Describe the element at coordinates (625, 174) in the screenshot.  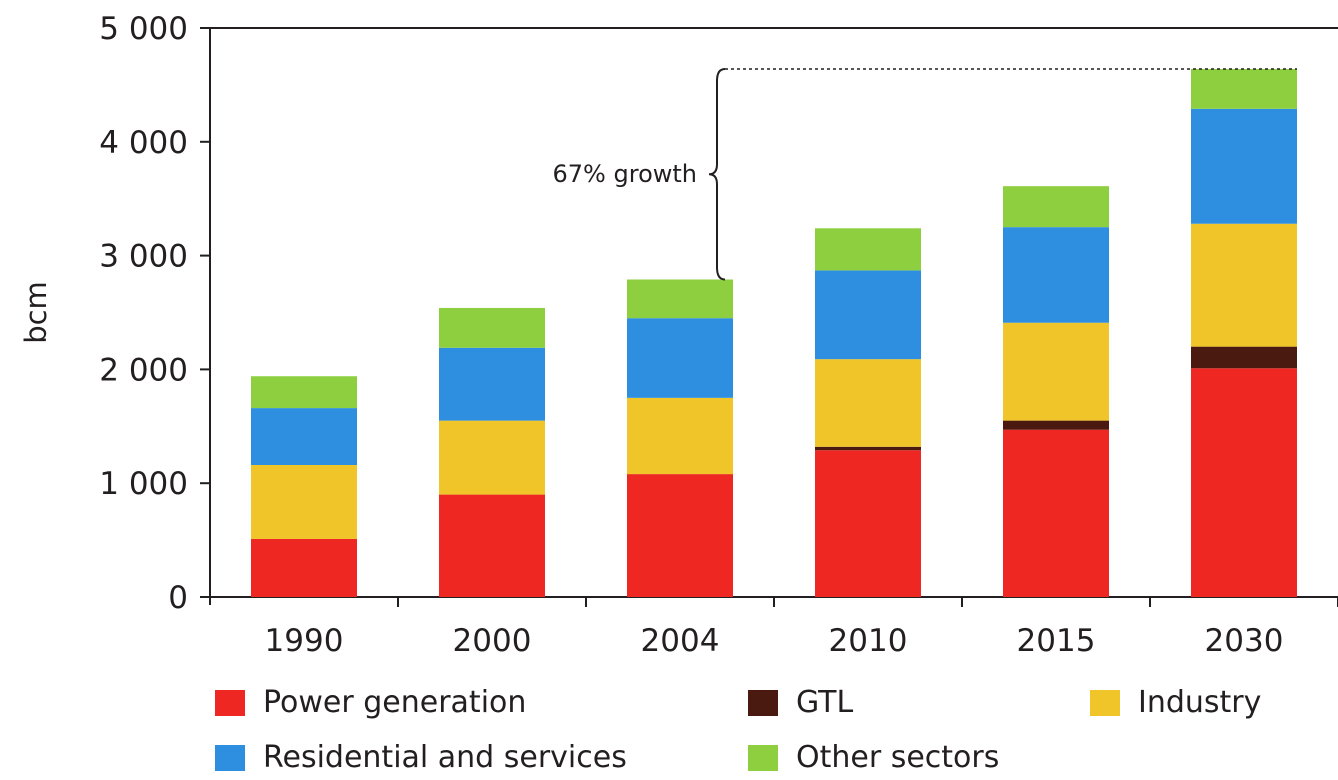
I see `growth-annotation-label: 67% growth` at that location.